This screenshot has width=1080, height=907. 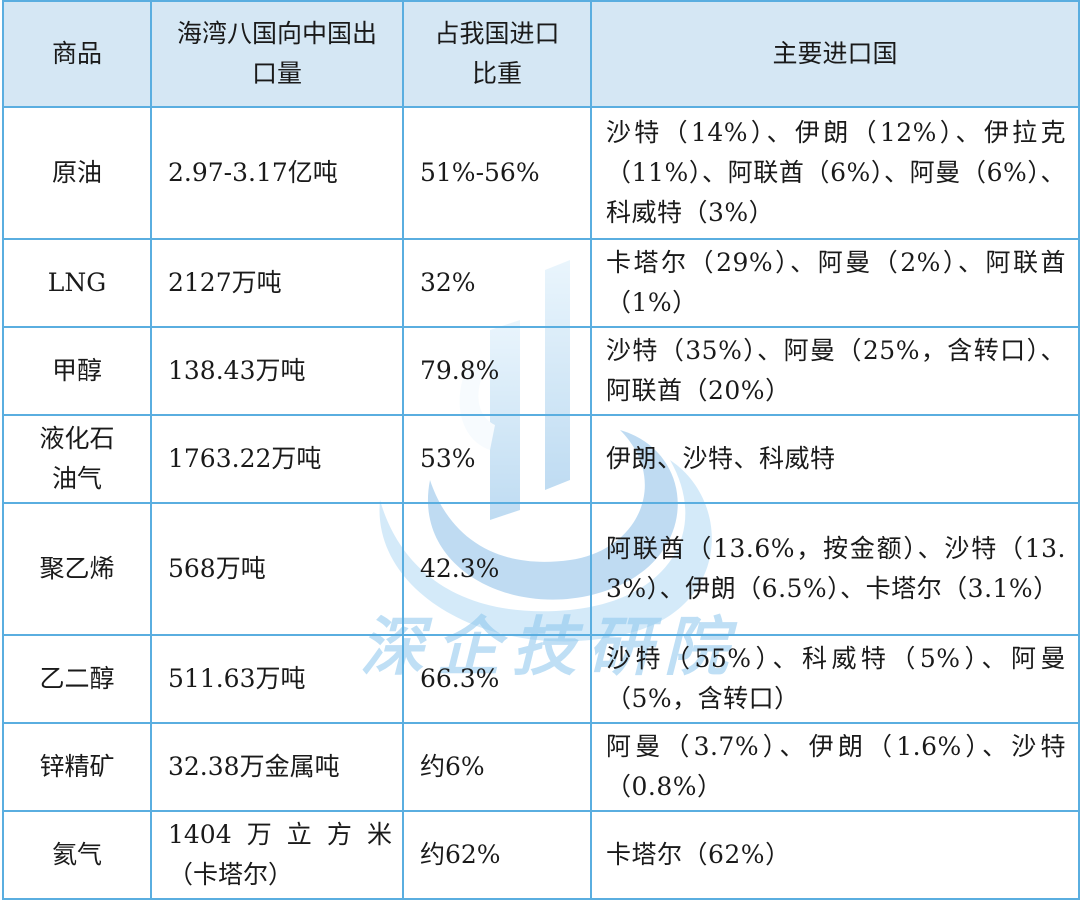 What do you see at coordinates (497, 54) in the screenshot?
I see `header-share: 占我国进口比重` at bounding box center [497, 54].